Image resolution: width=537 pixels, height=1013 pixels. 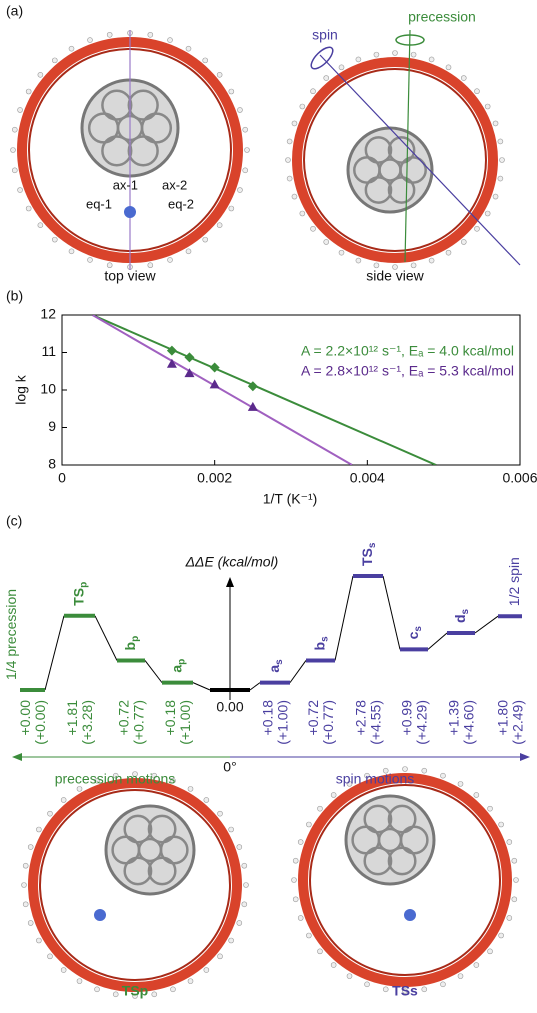 I want to click on y-tick-label: 10, so click(x=48, y=389).